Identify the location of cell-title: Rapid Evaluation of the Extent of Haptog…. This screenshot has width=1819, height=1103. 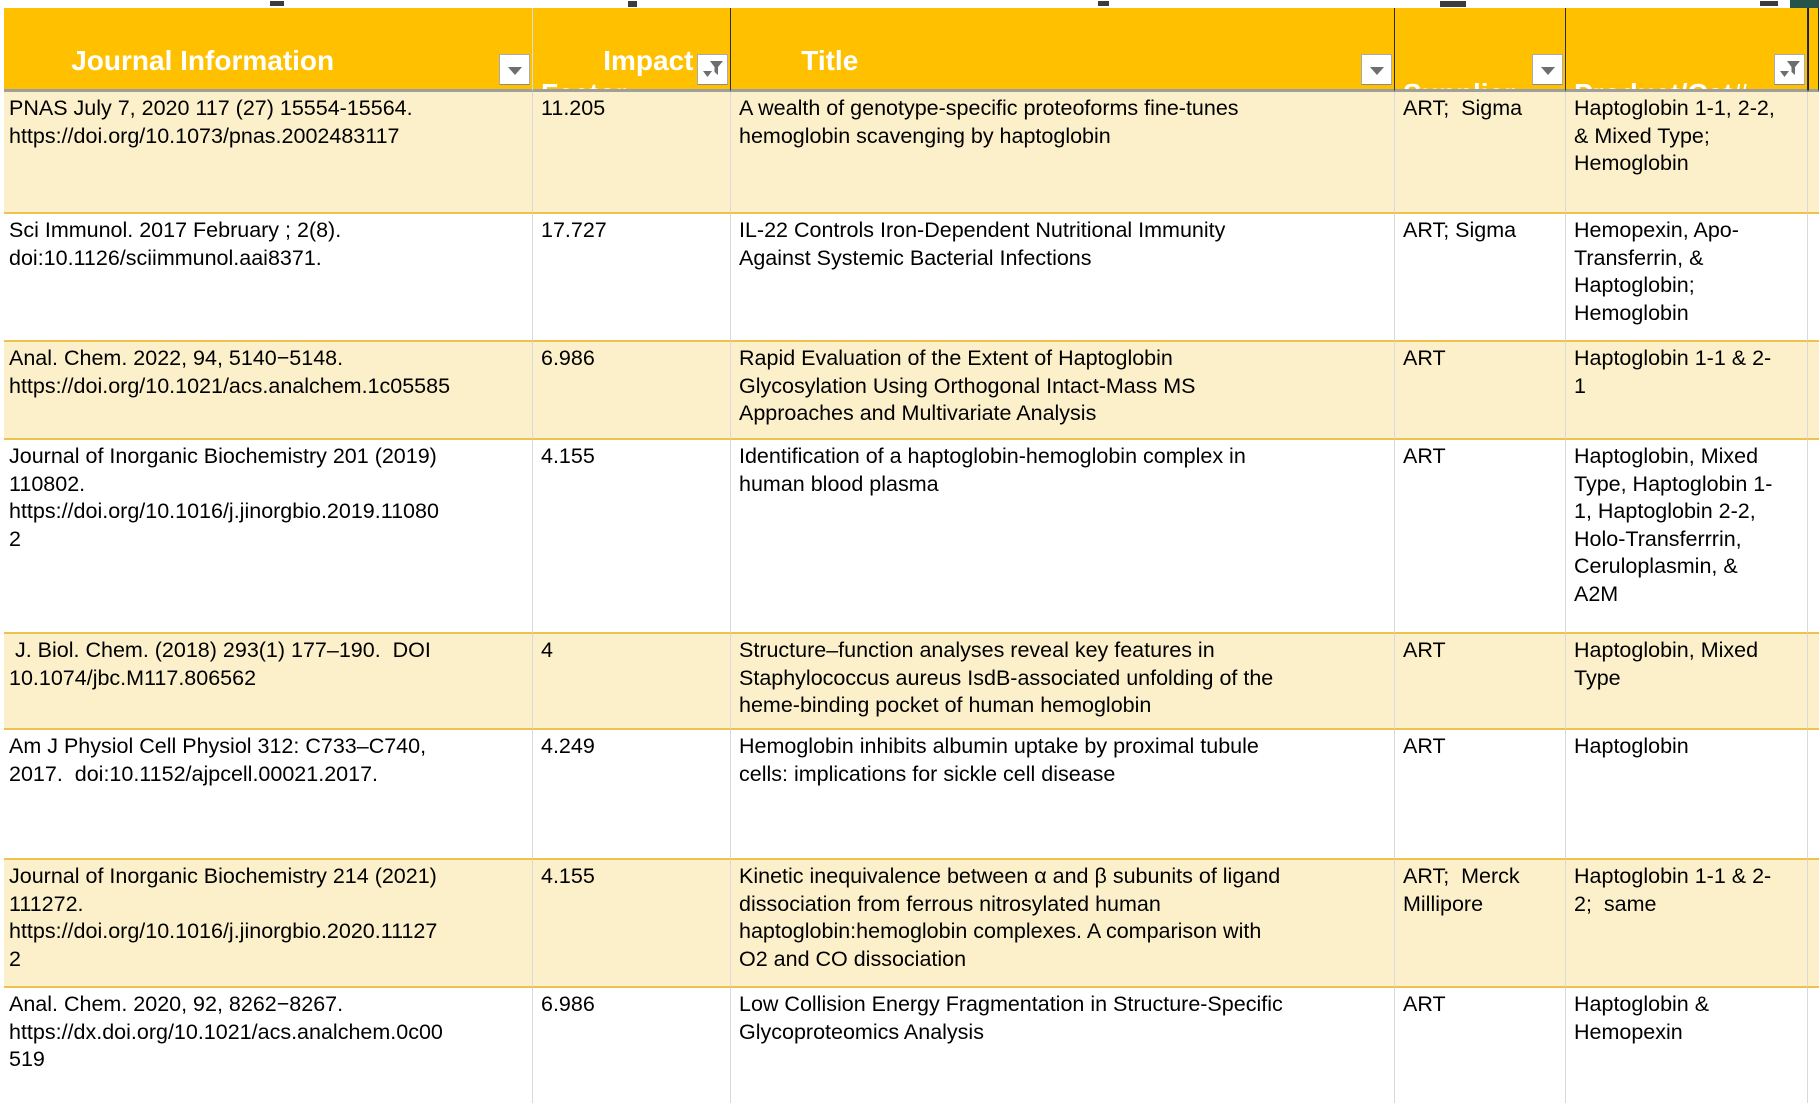
(1063, 391).